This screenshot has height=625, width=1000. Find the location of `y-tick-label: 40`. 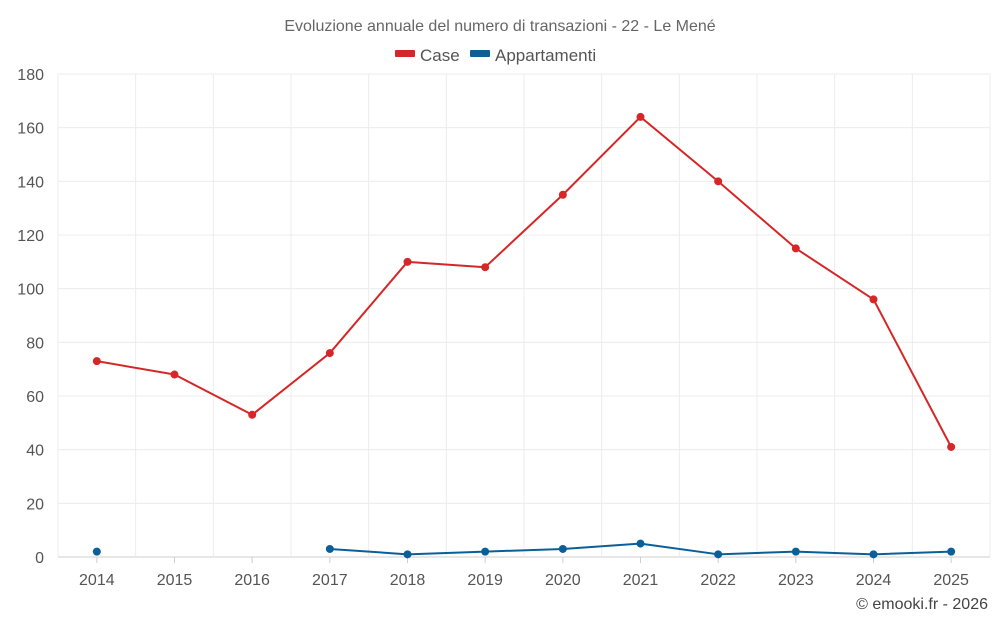

y-tick-label: 40 is located at coordinates (35, 451).